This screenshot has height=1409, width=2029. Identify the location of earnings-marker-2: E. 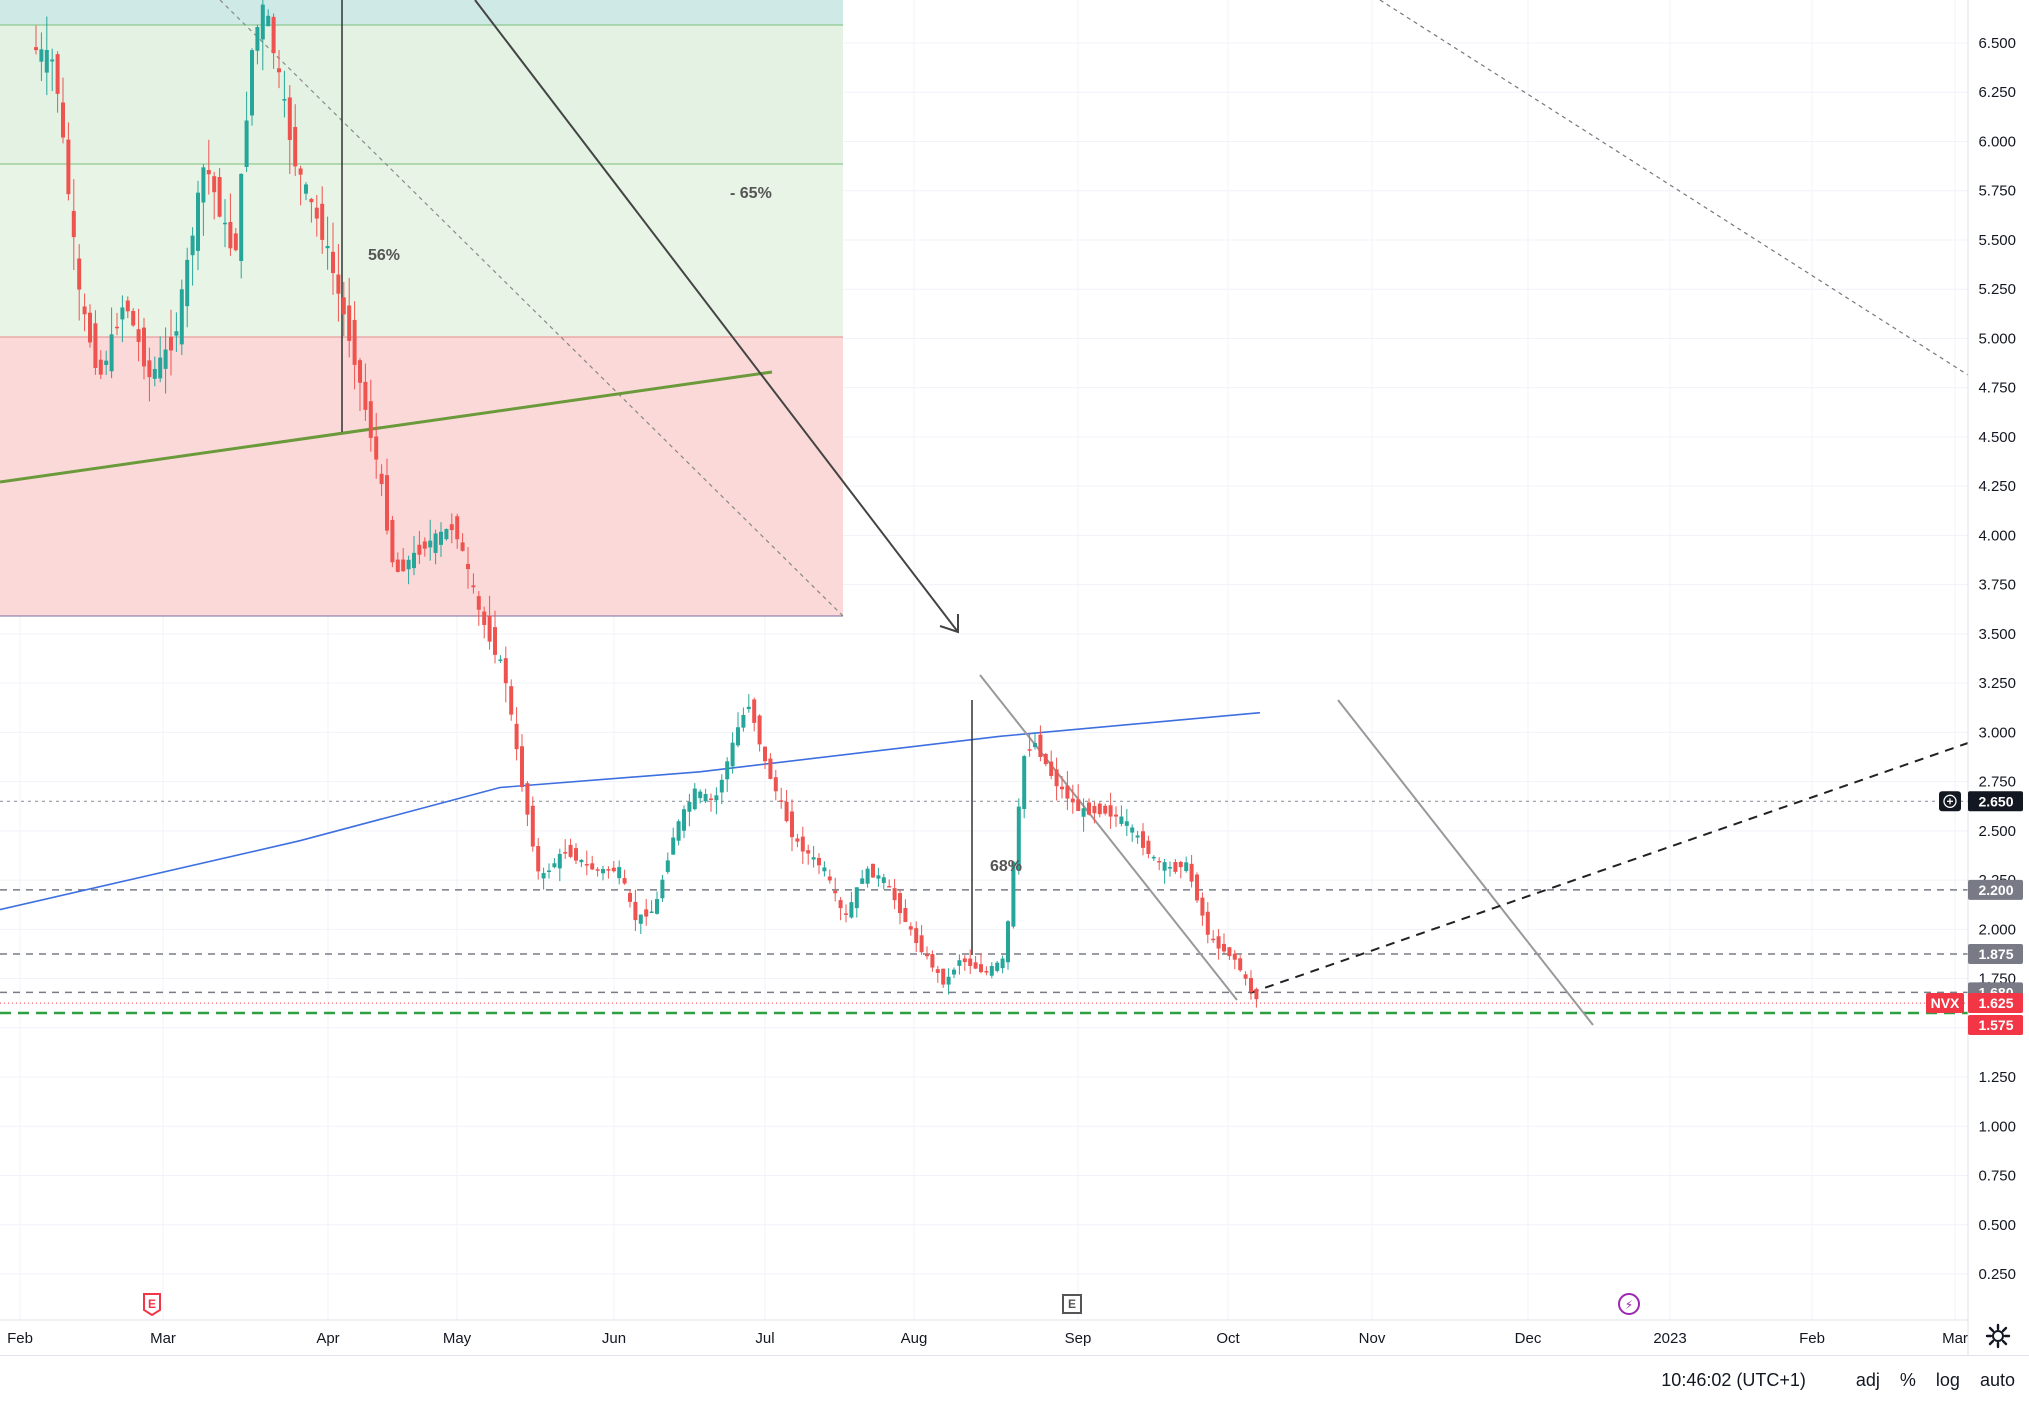
(1072, 1304).